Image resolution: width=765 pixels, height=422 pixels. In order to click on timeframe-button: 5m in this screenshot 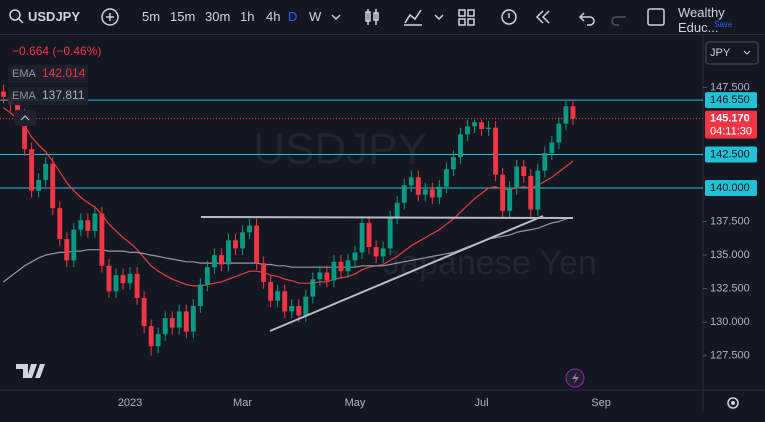, I will do `click(151, 16)`.